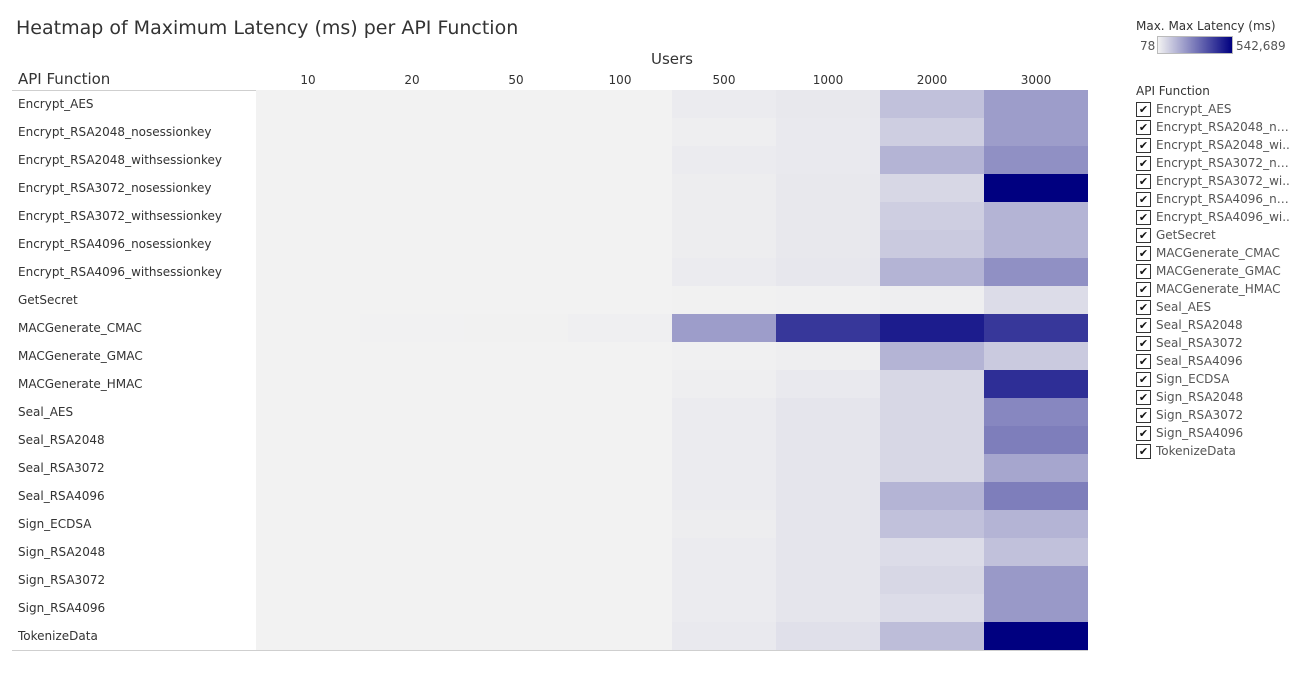 The height and width of the screenshot is (699, 1299). What do you see at coordinates (1215, 307) in the screenshot?
I see `filter-item: ✔ Seal_AES` at bounding box center [1215, 307].